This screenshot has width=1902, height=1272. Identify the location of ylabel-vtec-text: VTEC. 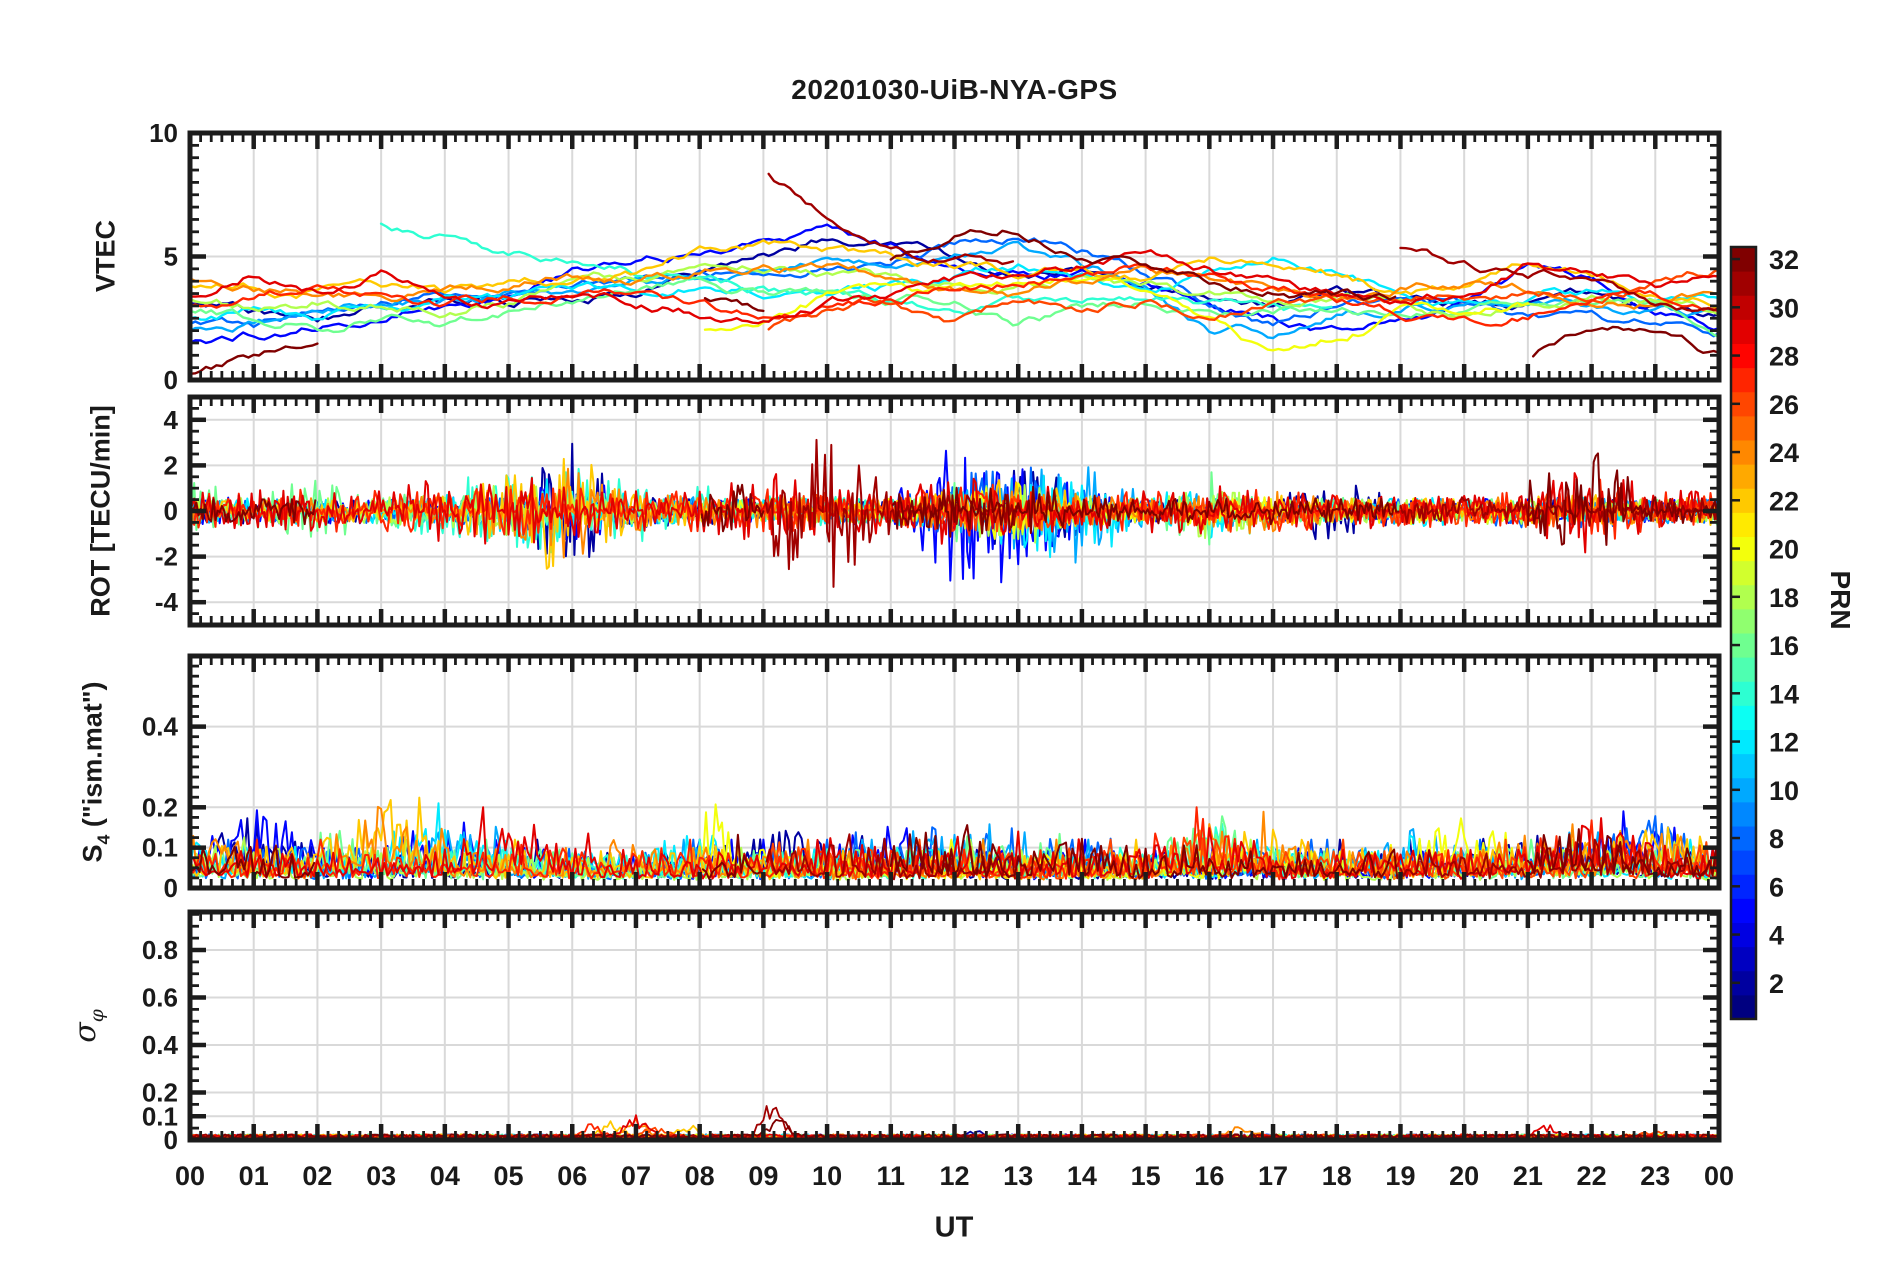
(105, 256).